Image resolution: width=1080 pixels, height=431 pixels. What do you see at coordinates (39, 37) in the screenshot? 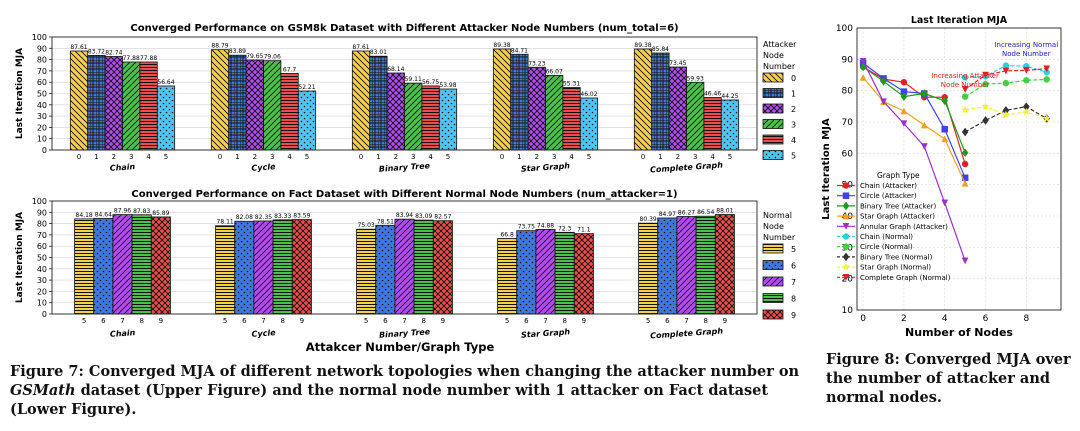
I see `y-tick-label: 100` at bounding box center [39, 37].